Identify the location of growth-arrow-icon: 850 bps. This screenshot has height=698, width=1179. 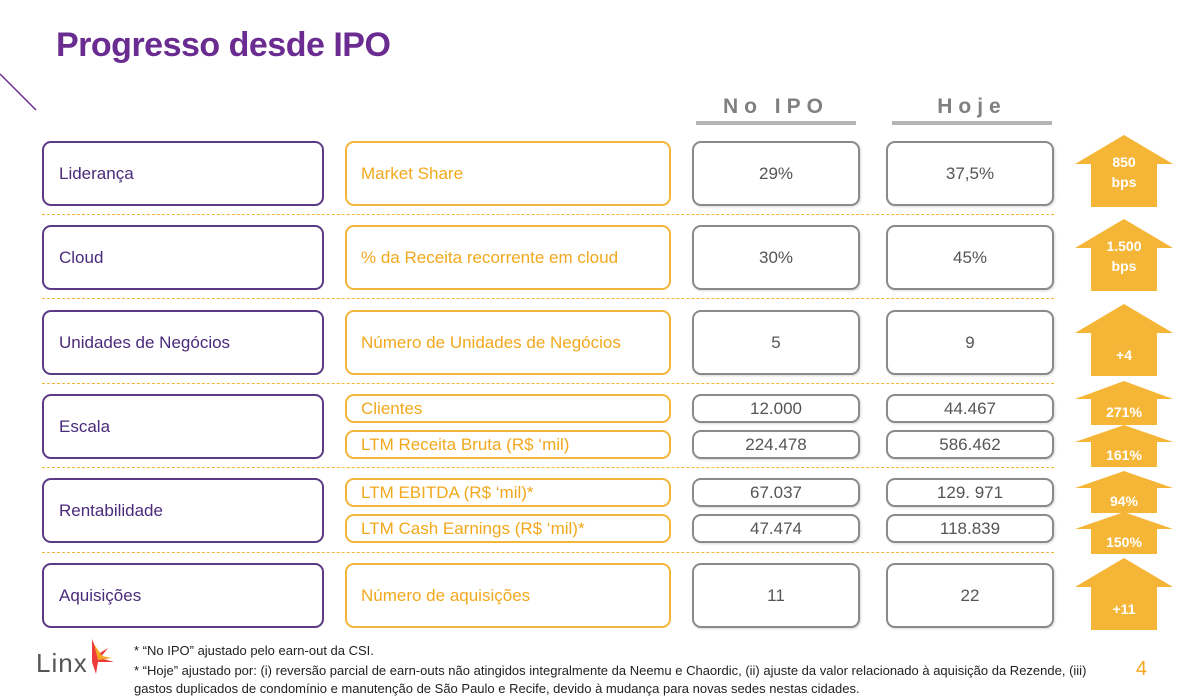
(1124, 171).